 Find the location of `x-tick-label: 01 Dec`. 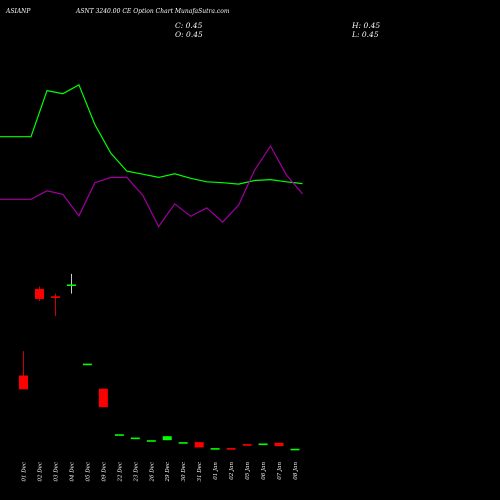

x-tick-label: 01 Dec is located at coordinates (25, 472).